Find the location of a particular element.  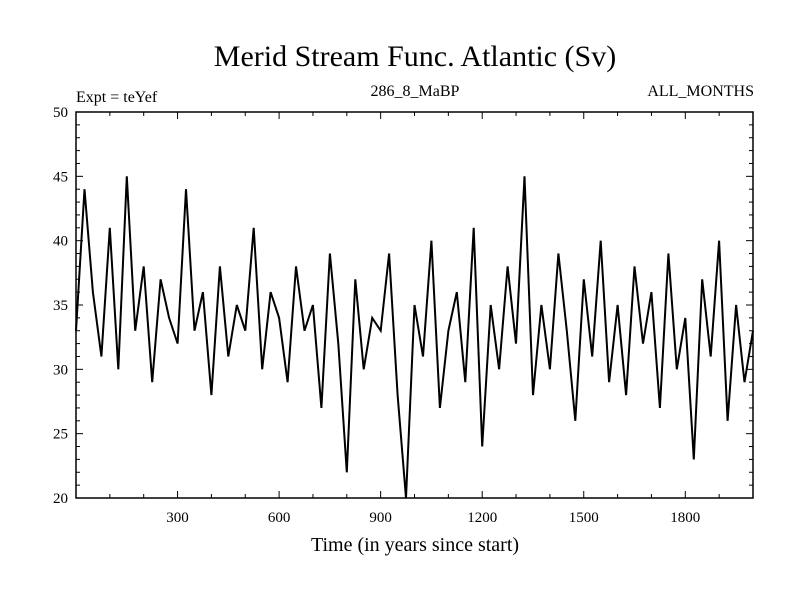

y-tick-label: 25 is located at coordinates (60, 435).